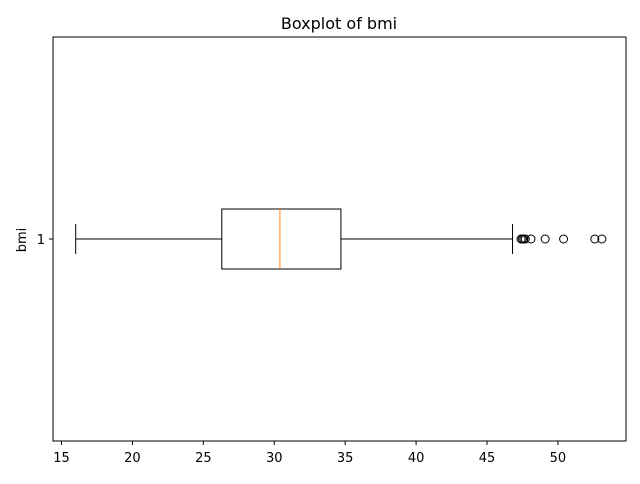  Describe the element at coordinates (345, 458) in the screenshot. I see `x-tick-label: 35` at that location.